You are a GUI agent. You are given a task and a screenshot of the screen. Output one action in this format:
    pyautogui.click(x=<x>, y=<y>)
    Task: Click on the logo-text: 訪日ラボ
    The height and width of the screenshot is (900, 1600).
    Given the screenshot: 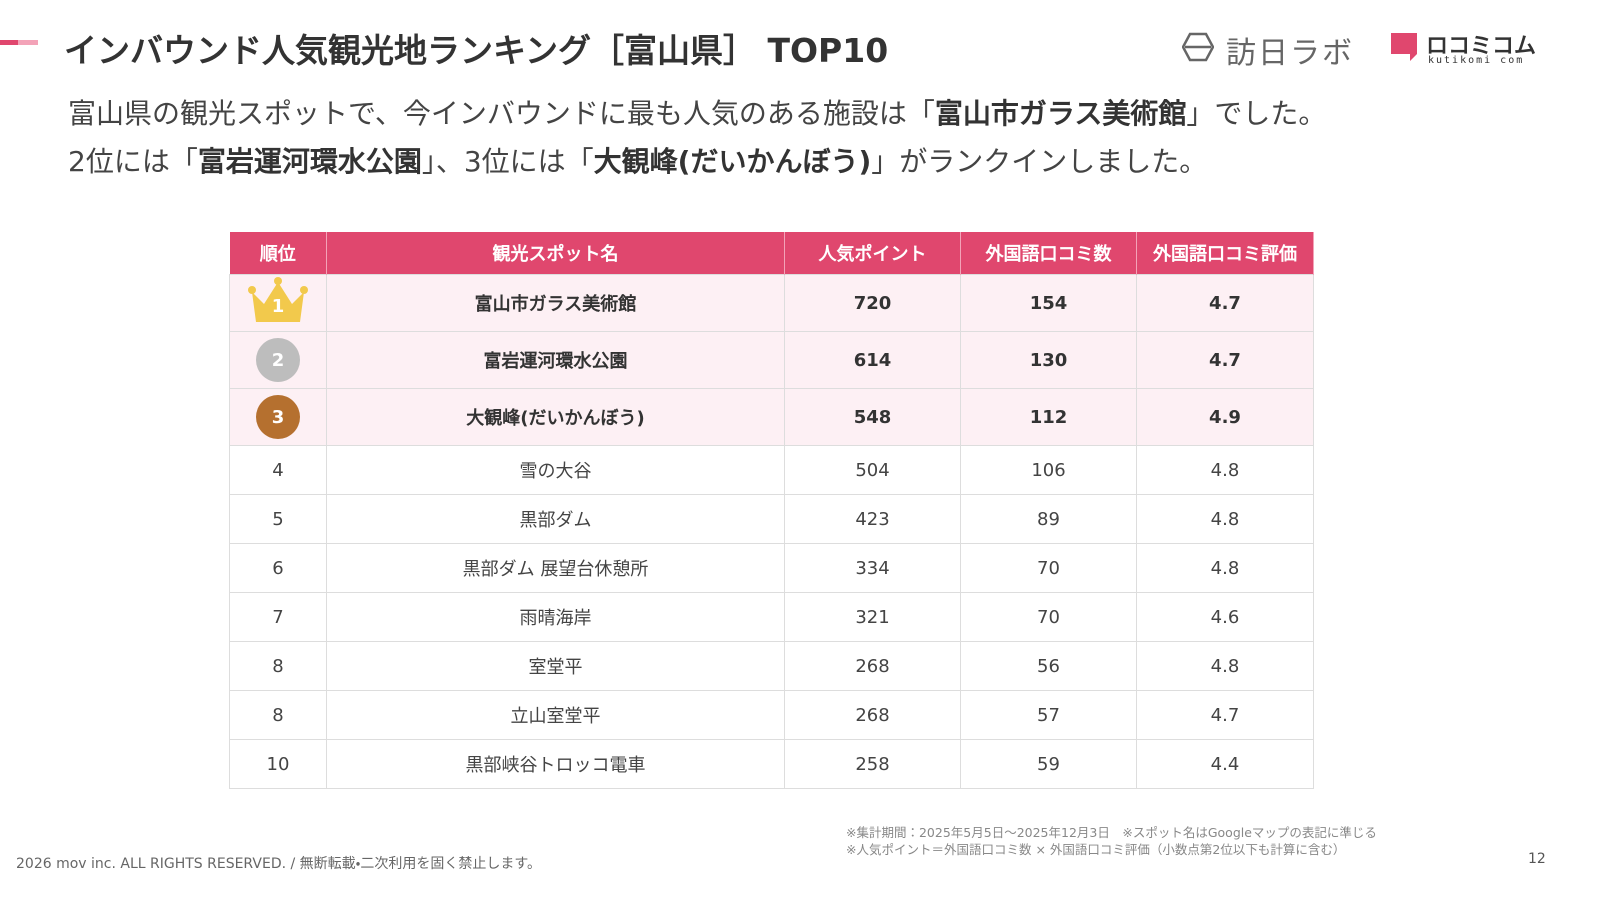 What is the action you would take?
    pyautogui.click(x=1290, y=53)
    